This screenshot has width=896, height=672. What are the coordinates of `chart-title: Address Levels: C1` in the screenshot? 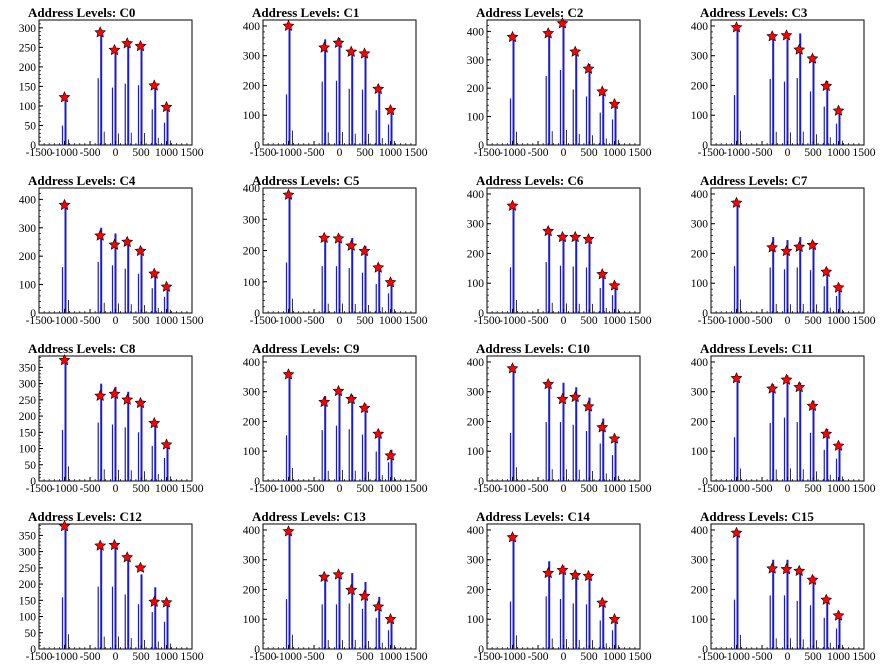 It's located at (306, 12).